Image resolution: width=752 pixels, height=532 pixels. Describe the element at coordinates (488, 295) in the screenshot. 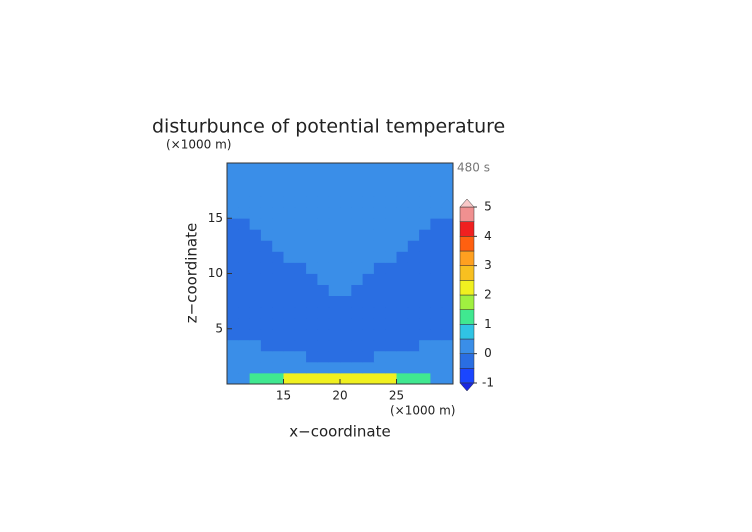

I see `colorbar-tick-label: 2` at that location.